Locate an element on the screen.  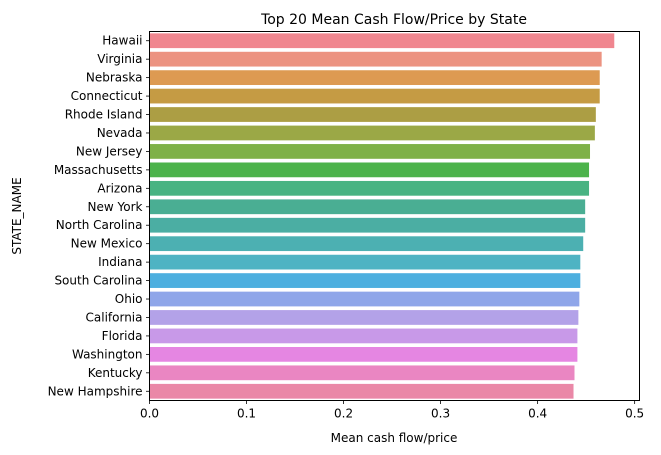
category-label: Rhode Island is located at coordinates (104, 115).